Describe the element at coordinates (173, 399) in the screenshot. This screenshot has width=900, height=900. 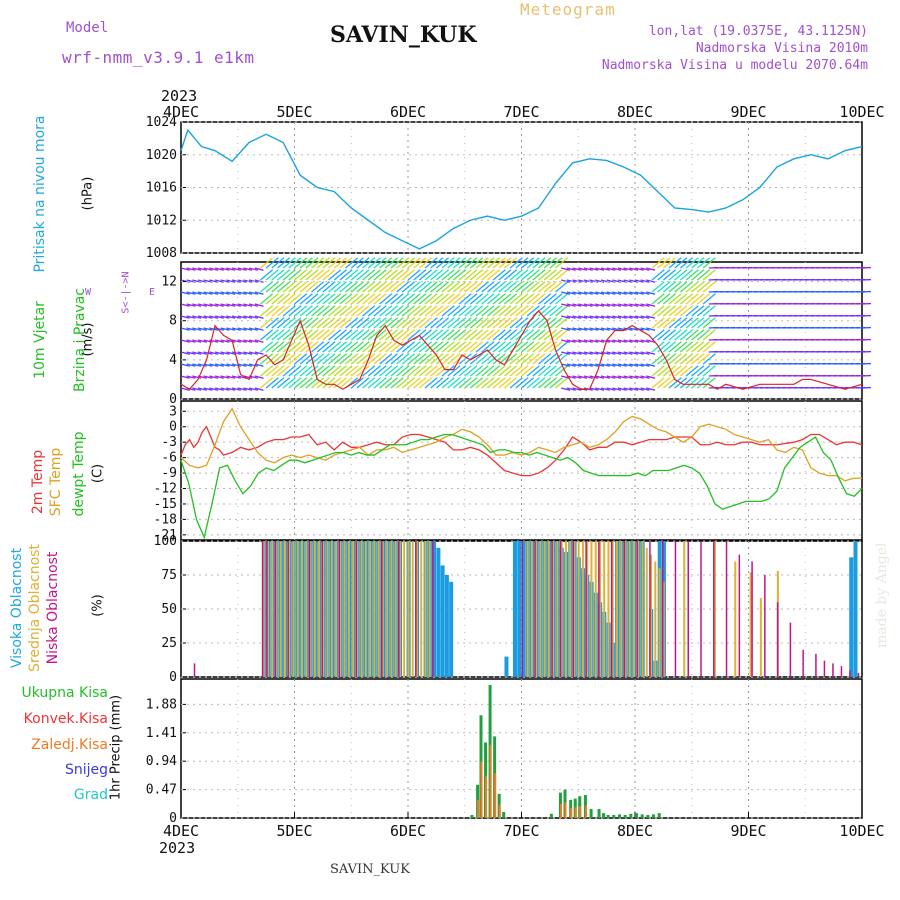
I see `wind-ytick-label: 0` at that location.